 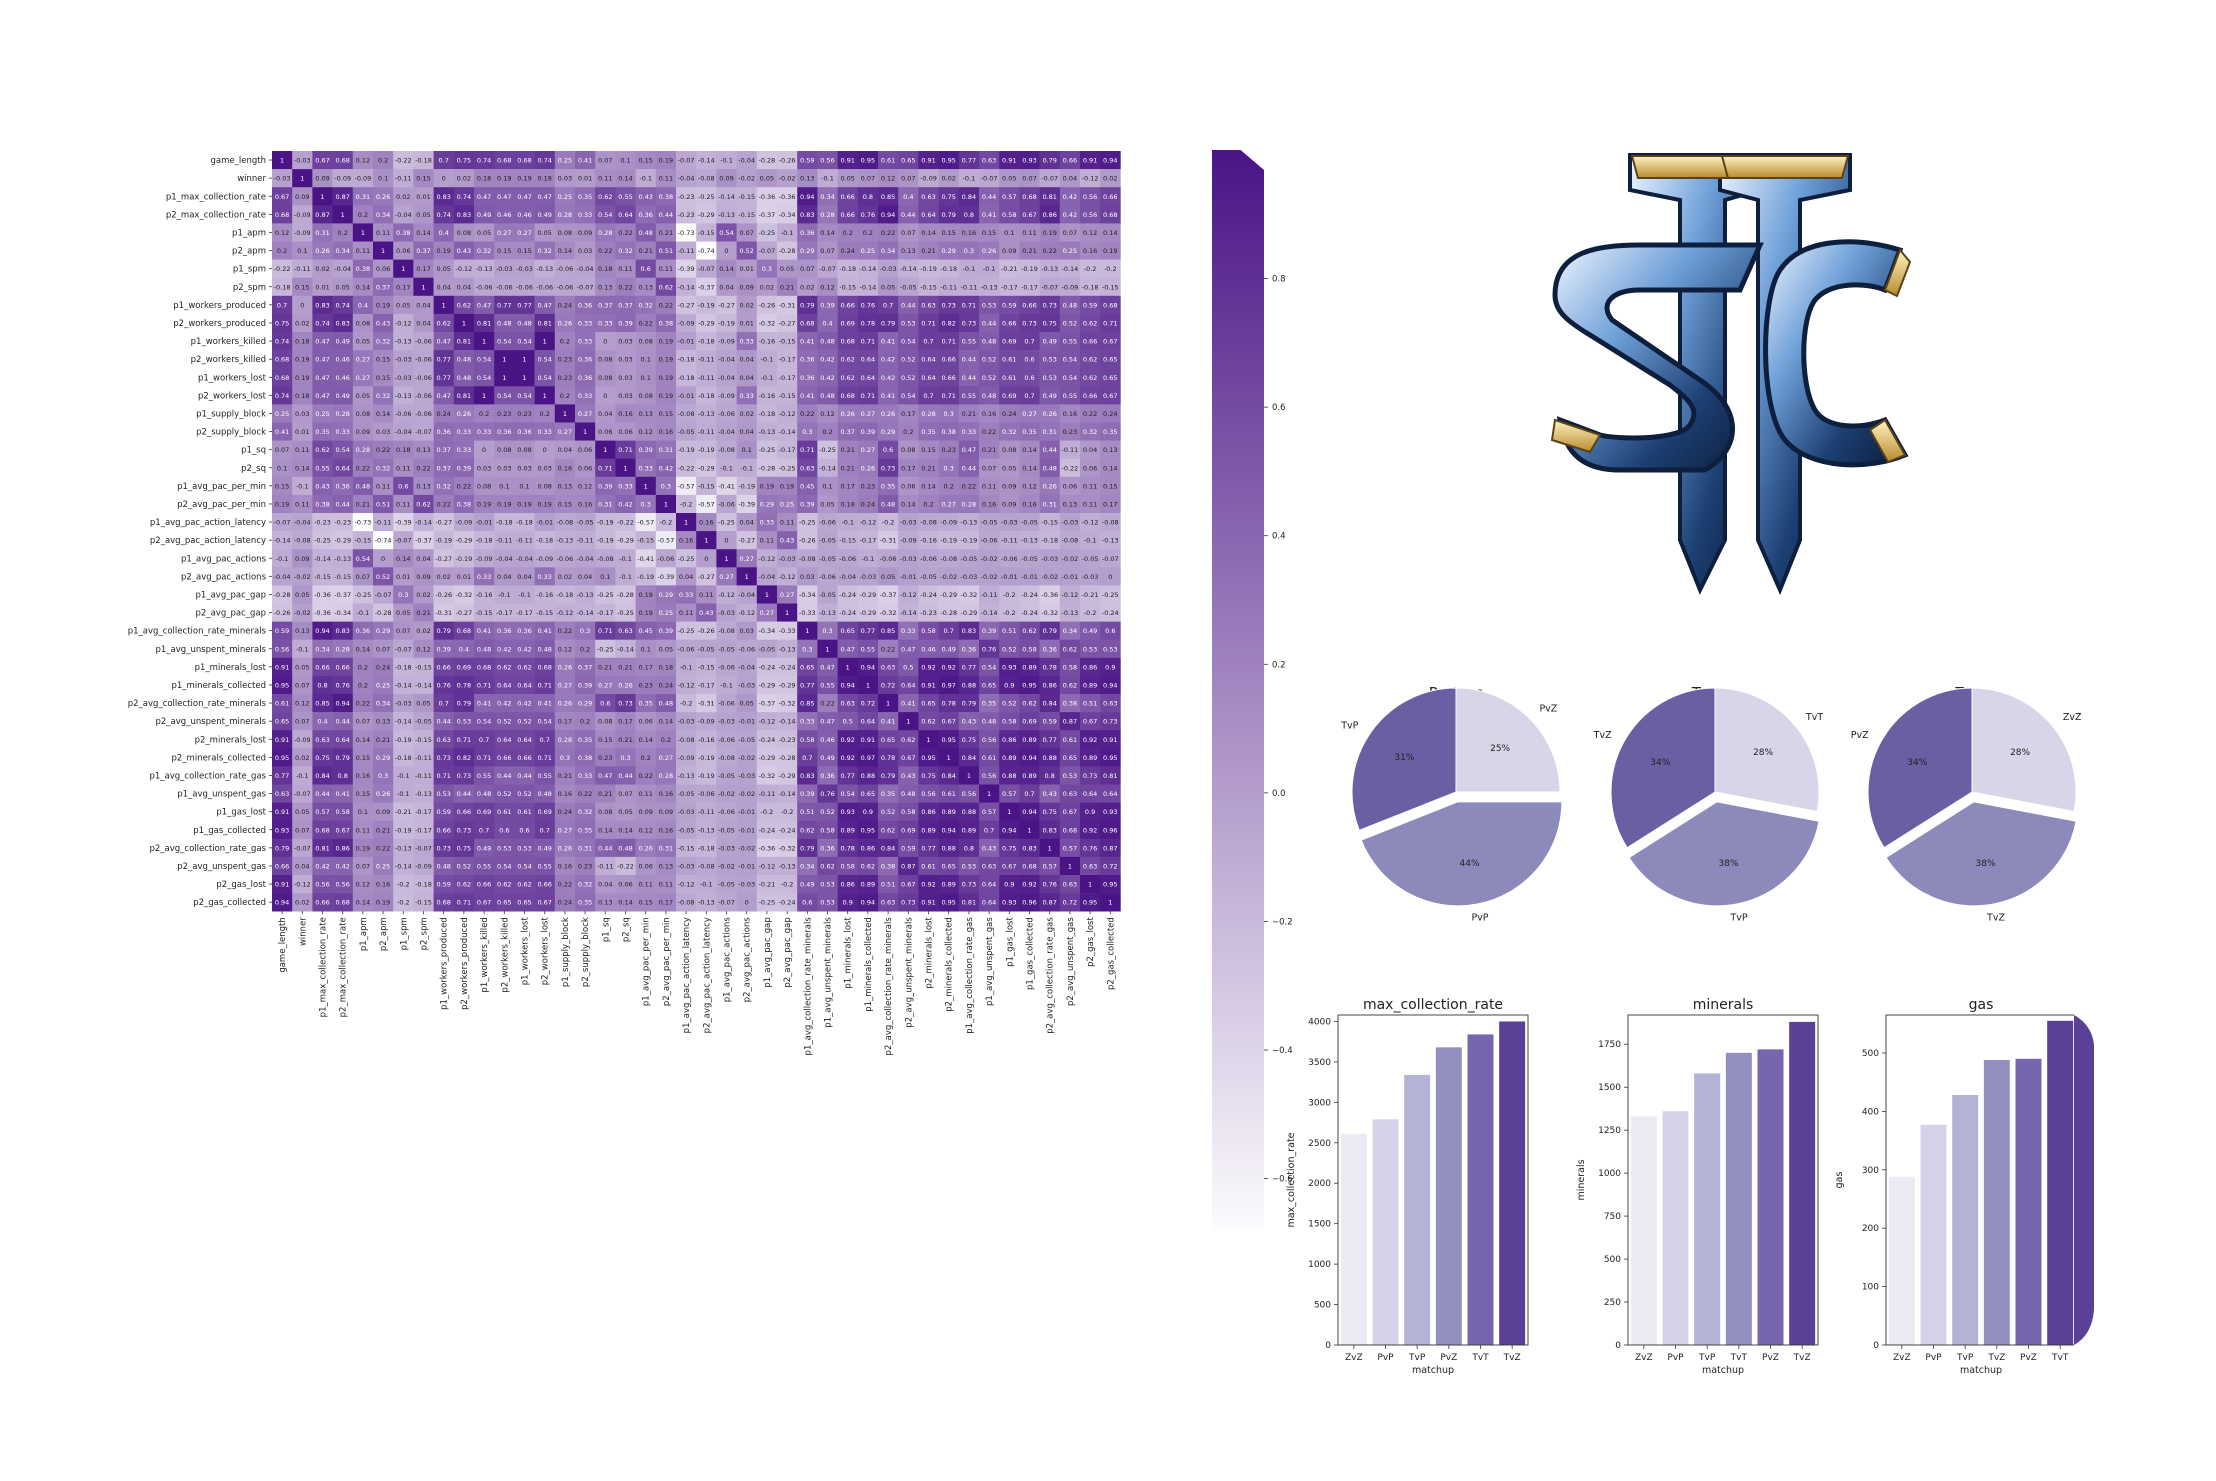 I want to click on heatmap-cell-label: 0.49, so click(x=1090, y=631).